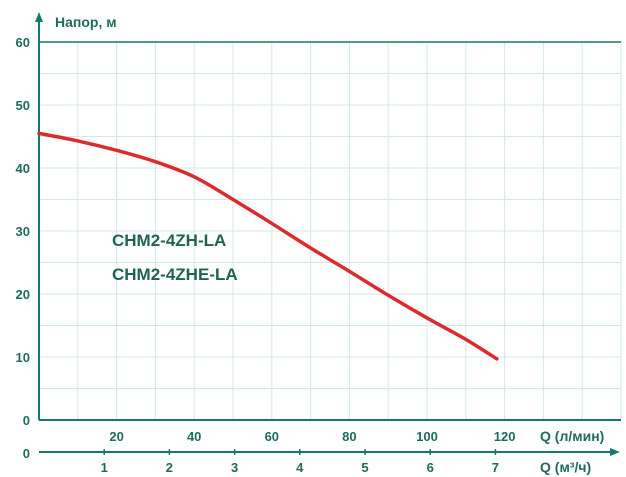 The width and height of the screenshot is (626, 477). I want to click on x-tick-label-m3h-zero: 0, so click(26, 453).